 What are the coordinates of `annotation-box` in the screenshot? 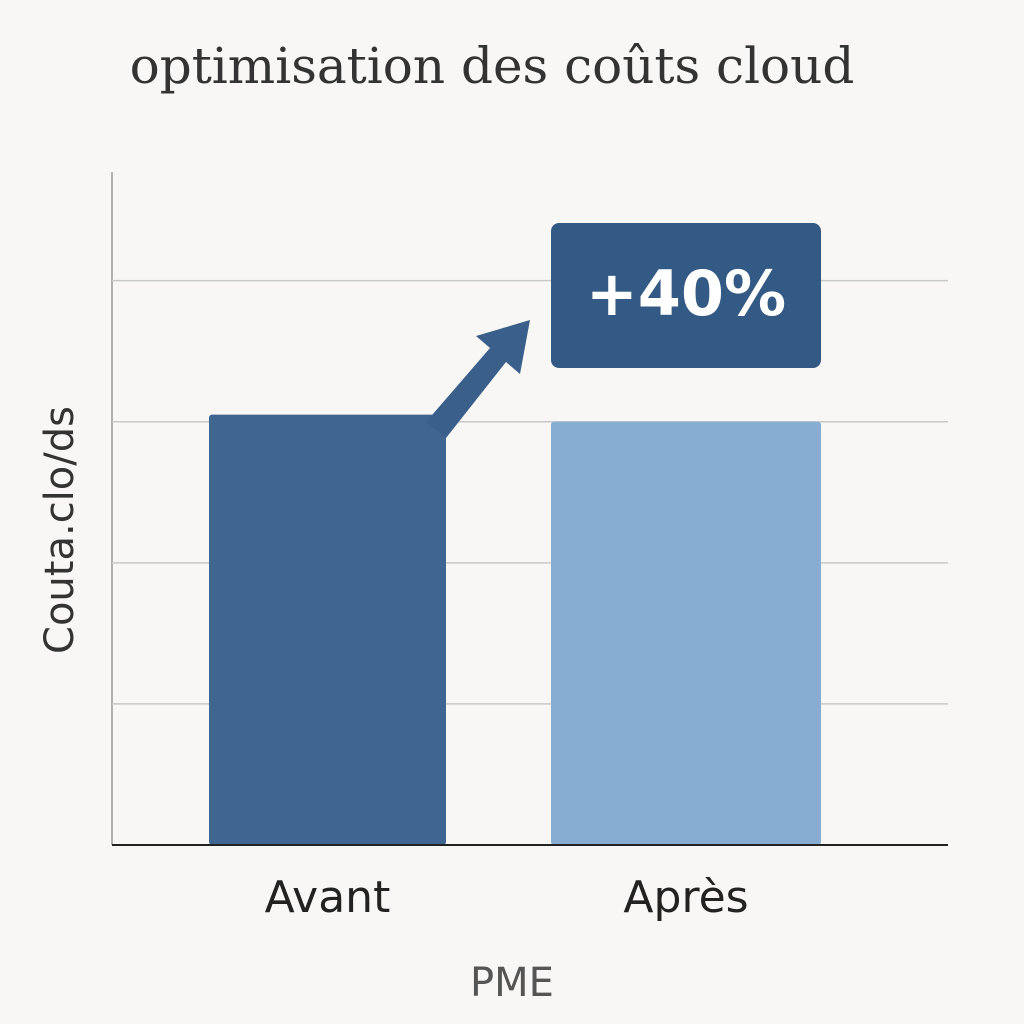 It's located at (686, 295).